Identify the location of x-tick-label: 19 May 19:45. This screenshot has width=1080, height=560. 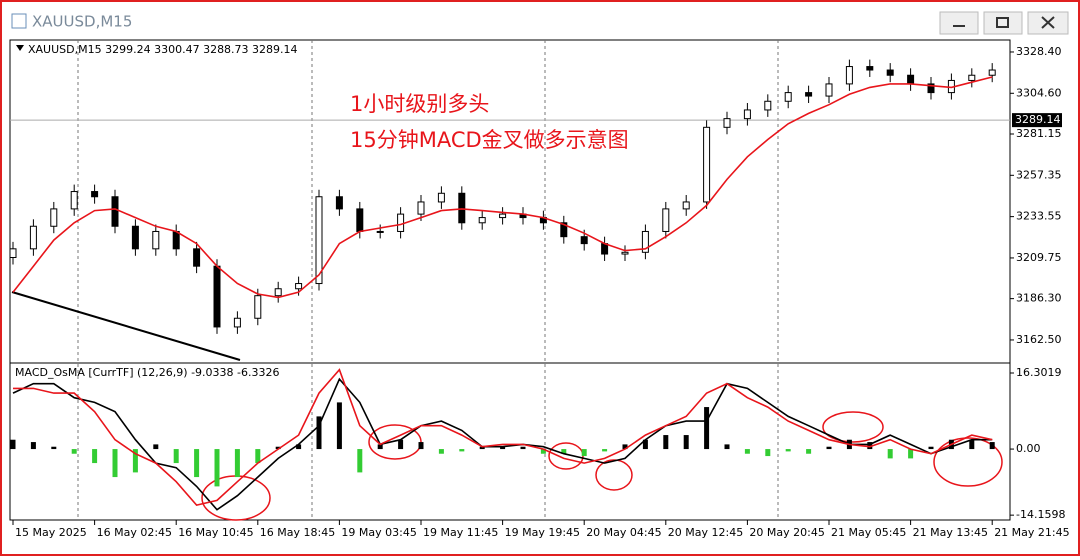
(542, 532).